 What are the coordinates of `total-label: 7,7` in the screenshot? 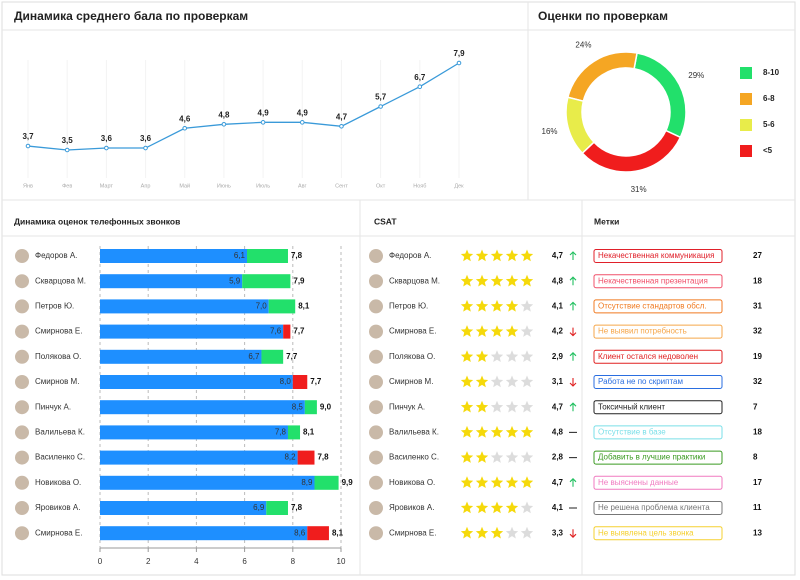 It's located at (316, 381).